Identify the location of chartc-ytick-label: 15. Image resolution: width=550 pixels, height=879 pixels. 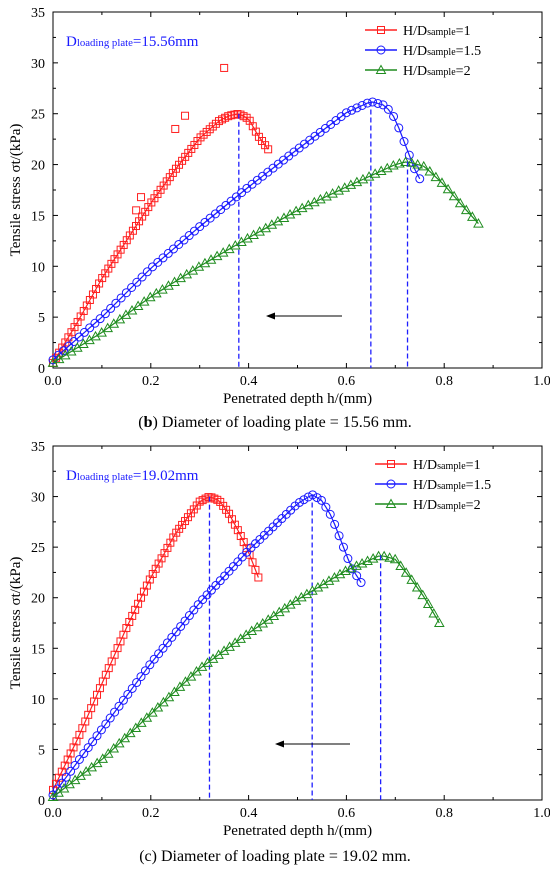
(38, 649).